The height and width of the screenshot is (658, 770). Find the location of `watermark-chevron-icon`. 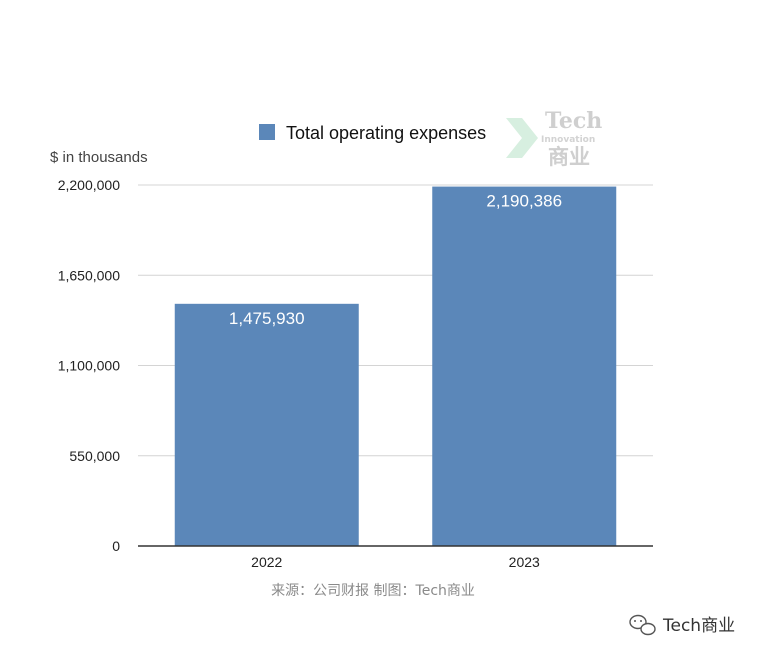

watermark-chevron-icon is located at coordinates (522, 138).